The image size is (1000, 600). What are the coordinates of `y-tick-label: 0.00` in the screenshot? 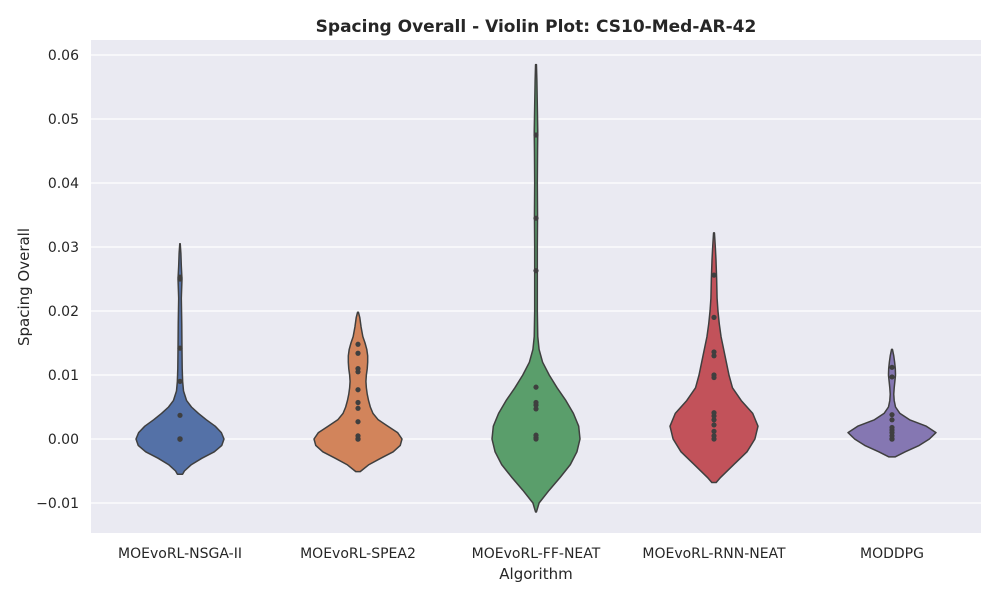 It's located at (63, 440).